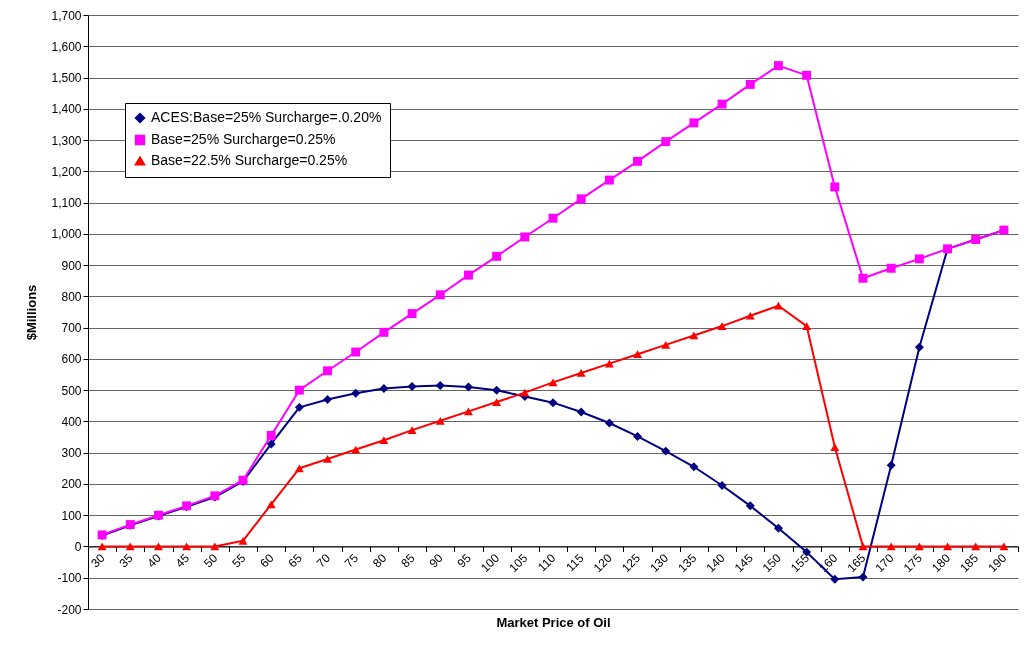  What do you see at coordinates (71, 453) in the screenshot?
I see `y-tick-label: 300` at bounding box center [71, 453].